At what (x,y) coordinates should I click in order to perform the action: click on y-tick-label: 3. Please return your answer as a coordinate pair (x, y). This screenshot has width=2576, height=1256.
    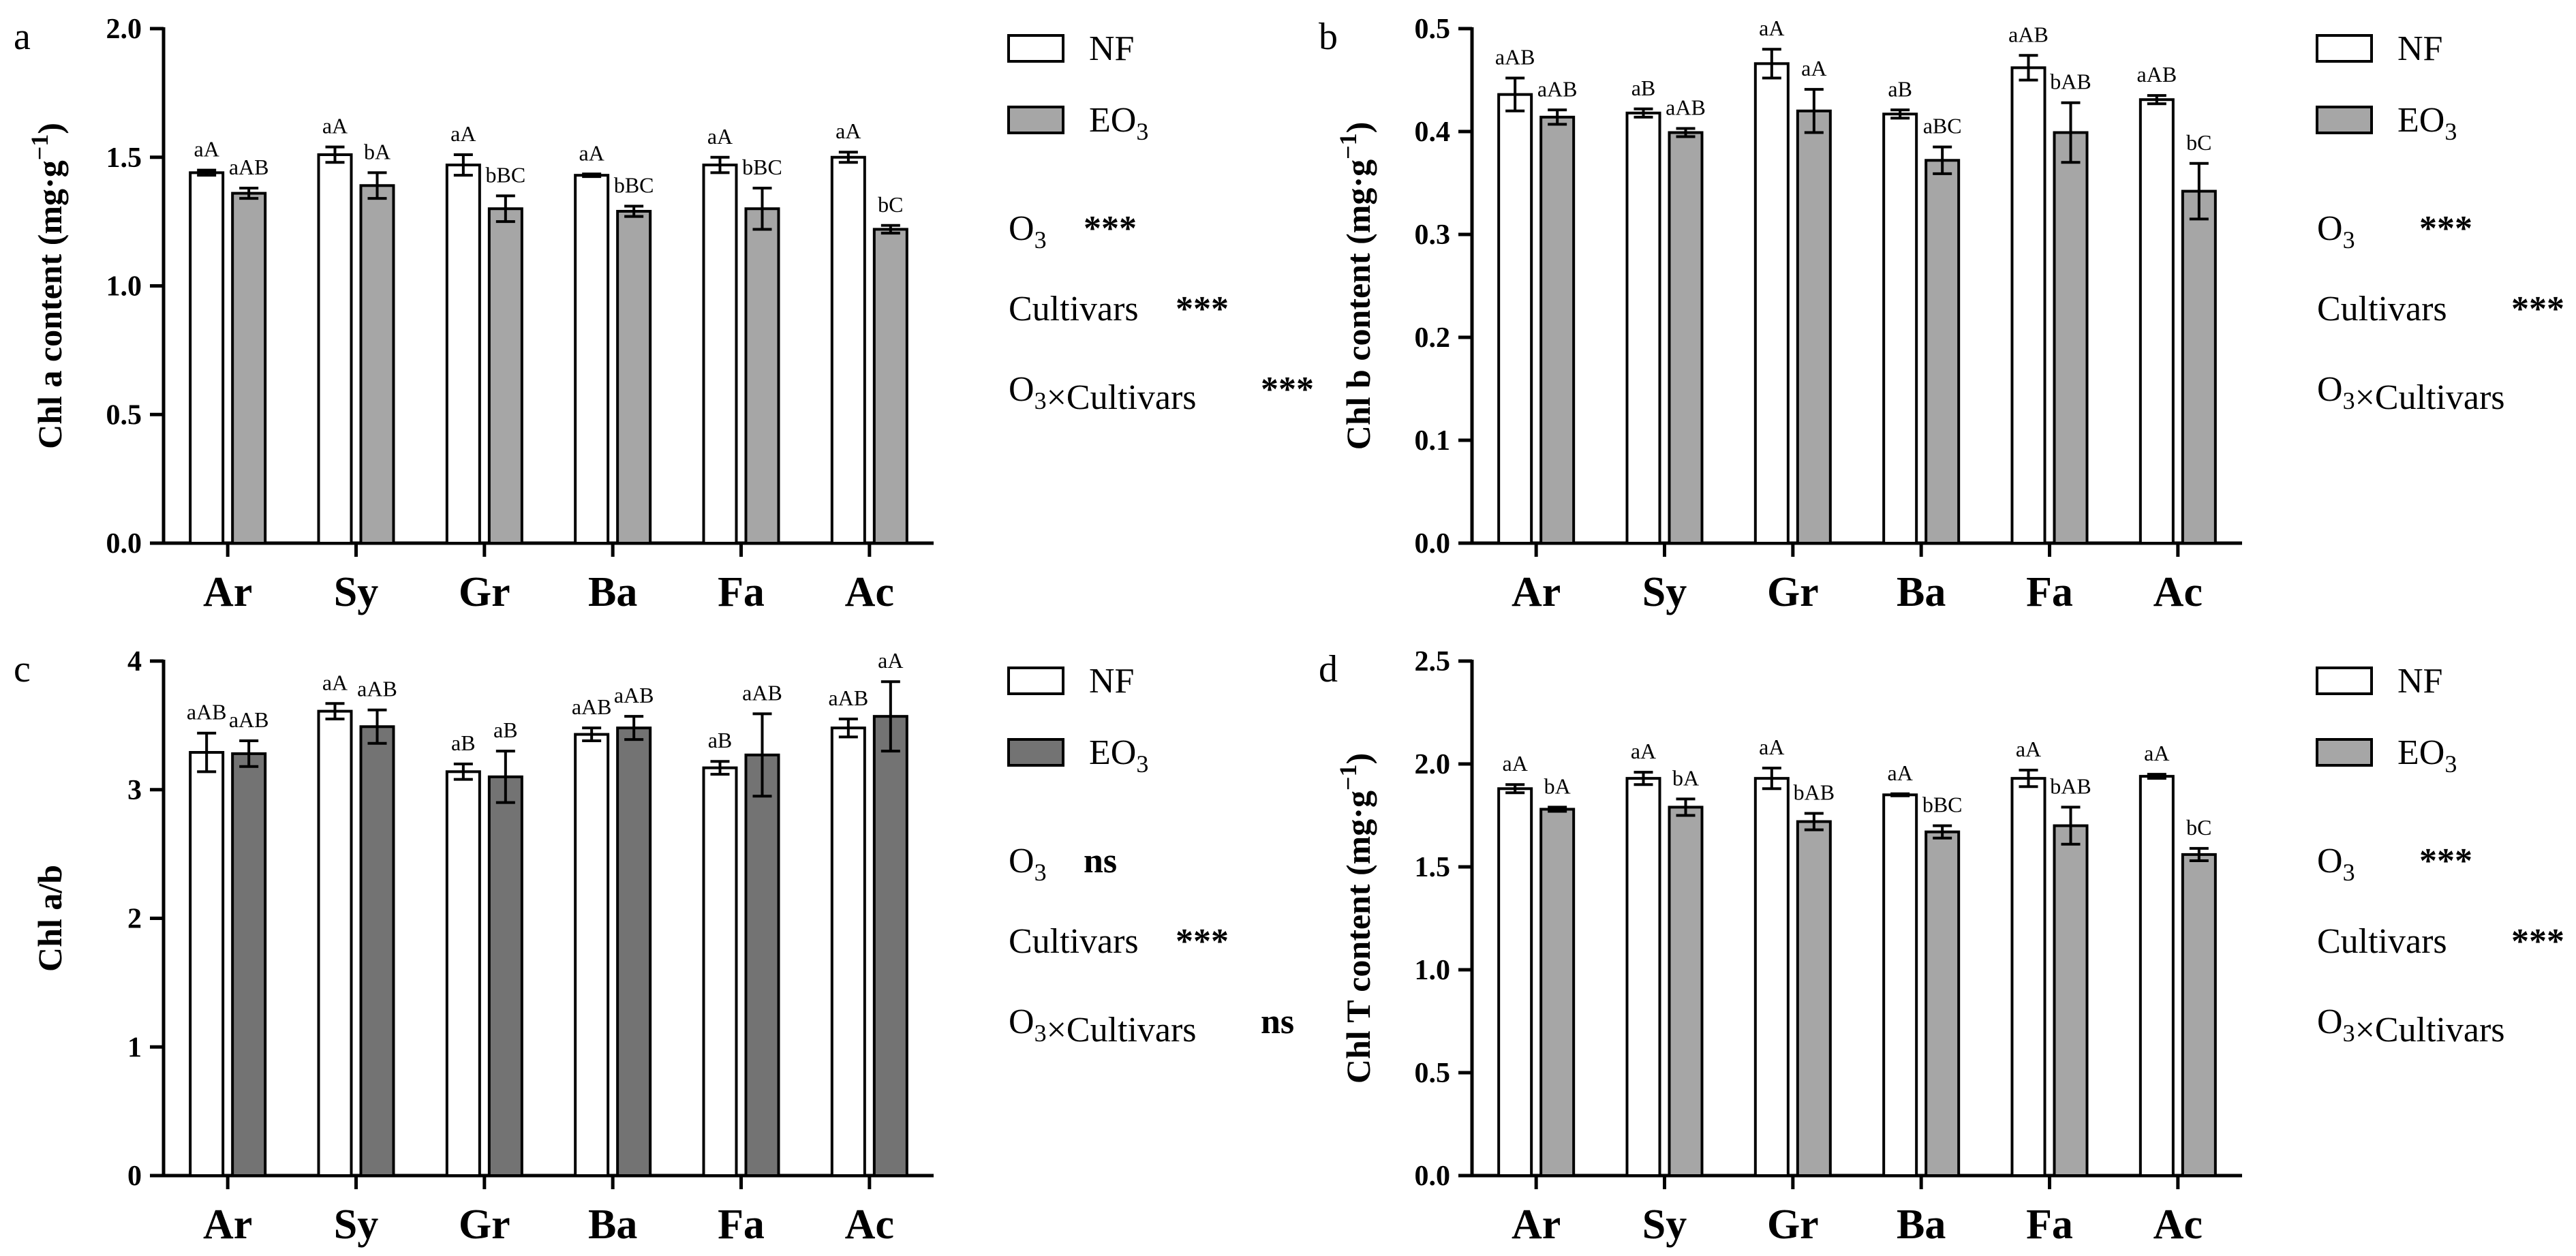
    Looking at the image, I should click on (134, 791).